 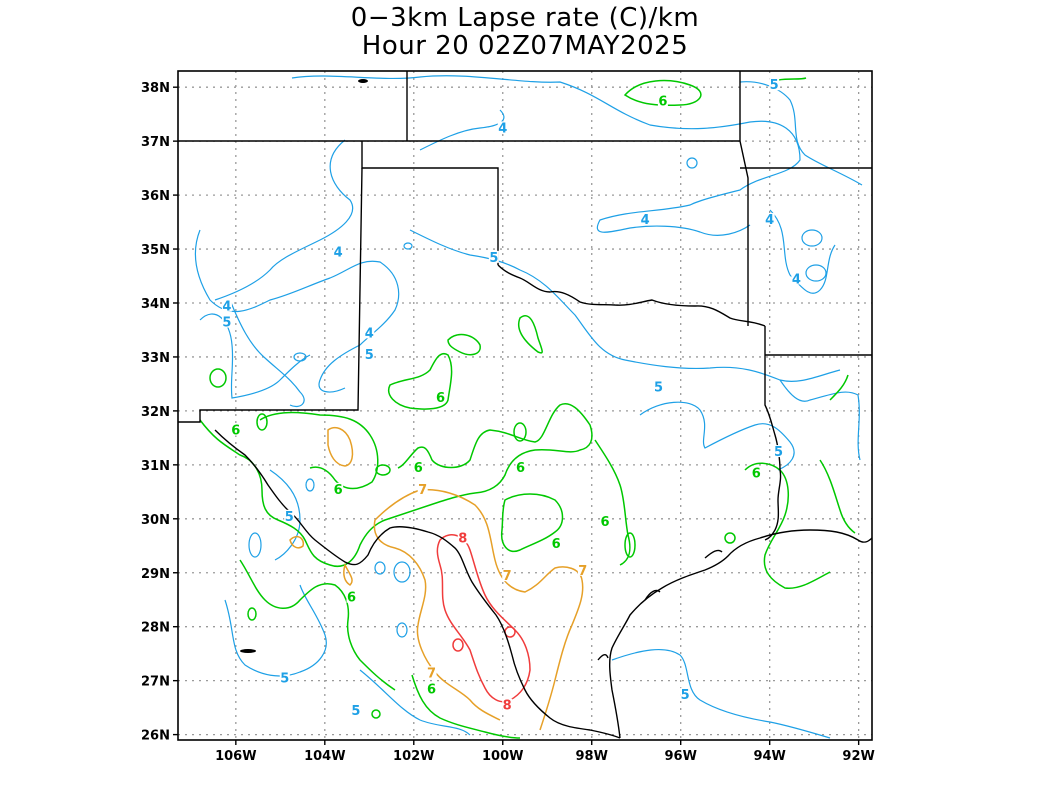 What do you see at coordinates (740, 634) in the screenshot?
I see `gulf-coastline` at bounding box center [740, 634].